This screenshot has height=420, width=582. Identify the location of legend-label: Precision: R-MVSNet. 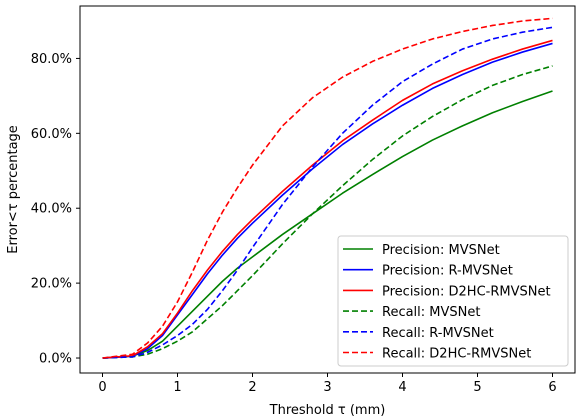
(447, 271).